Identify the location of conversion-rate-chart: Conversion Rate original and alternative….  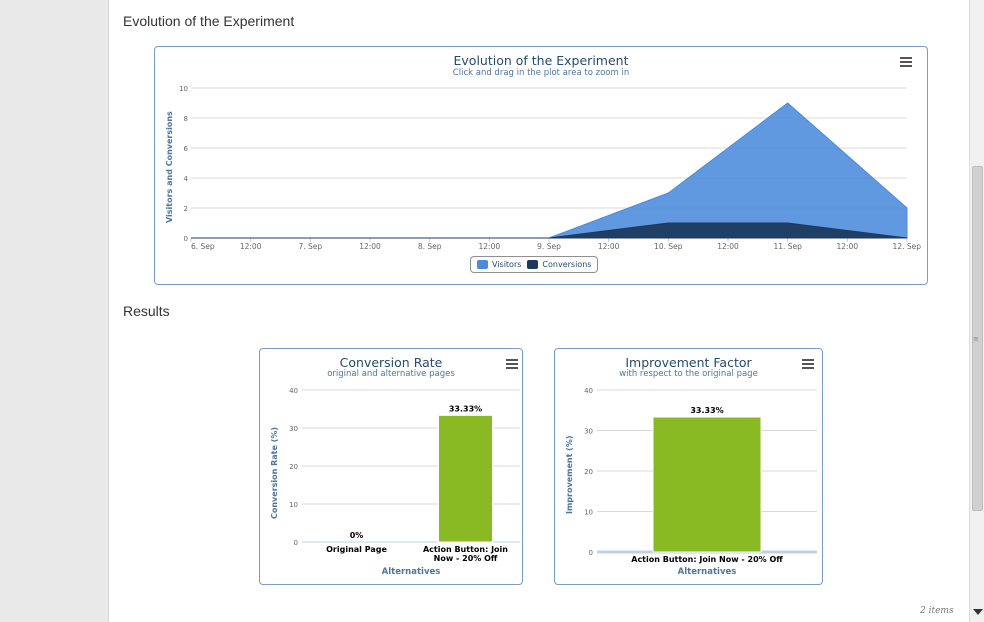
(391, 466).